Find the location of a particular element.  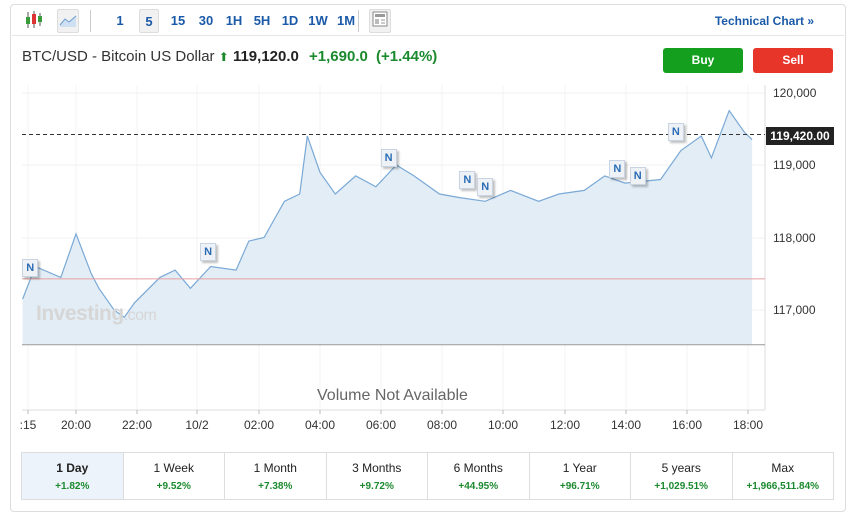

x-tick-label: 22:00 is located at coordinates (137, 425).